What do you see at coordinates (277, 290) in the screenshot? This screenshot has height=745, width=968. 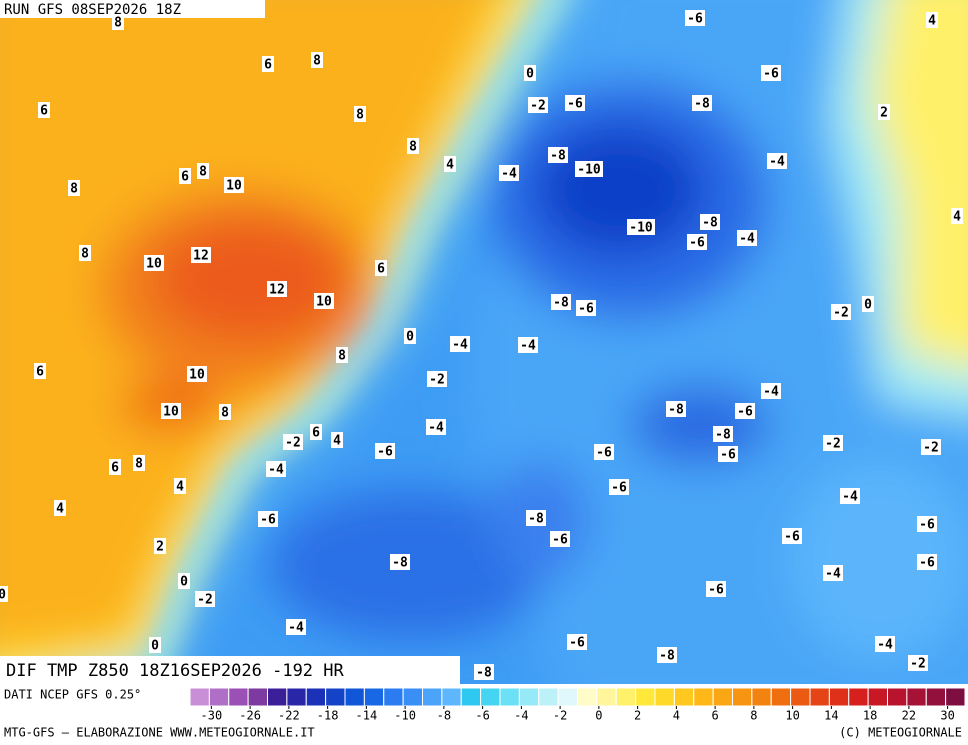 I see `contour-label: 12` at bounding box center [277, 290].